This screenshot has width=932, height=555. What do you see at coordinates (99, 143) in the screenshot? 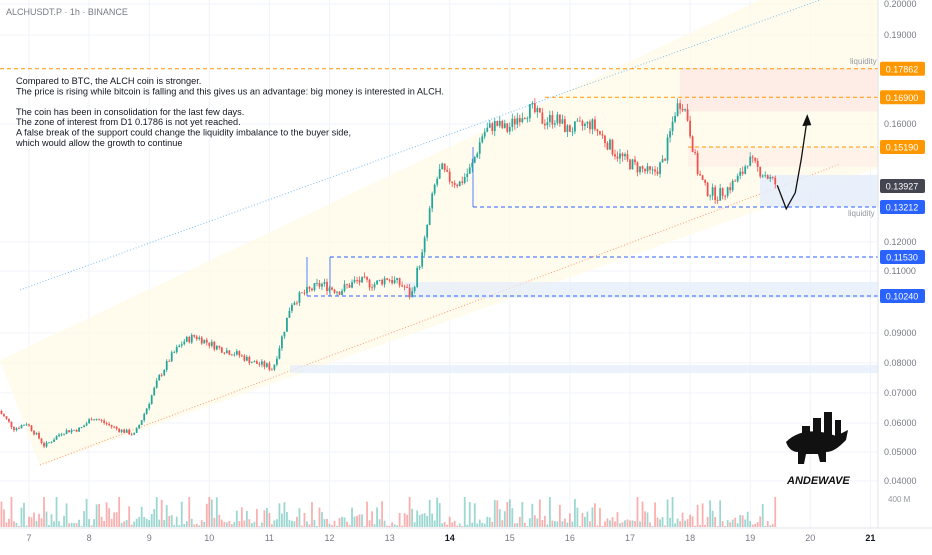
I see `annotation-line: which would allow the growth to continue` at bounding box center [99, 143].